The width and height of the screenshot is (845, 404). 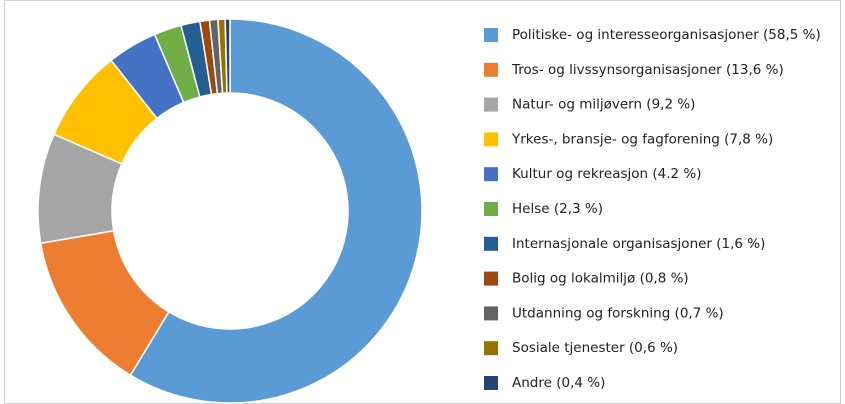 I want to click on legend-label: Andre (0,4 %), so click(x=558, y=383).